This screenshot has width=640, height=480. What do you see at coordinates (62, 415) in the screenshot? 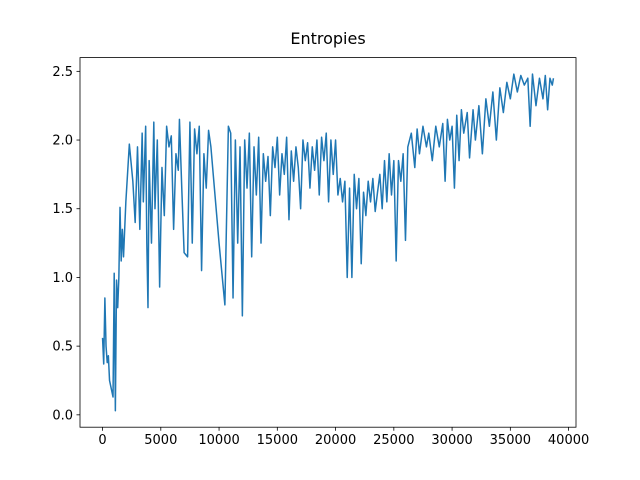
I see `y-tick-label: 0.0` at bounding box center [62, 415].